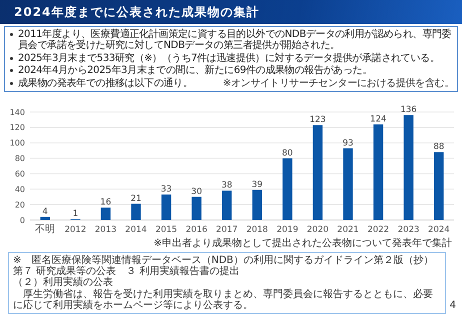  What do you see at coordinates (17, 143) in the screenshot?
I see `y-tick-label: 100` at bounding box center [17, 143].